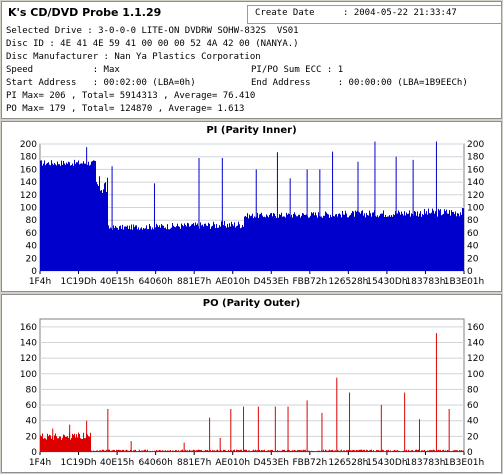  I want to click on y-tick-label-right: 60, so click(473, 406).